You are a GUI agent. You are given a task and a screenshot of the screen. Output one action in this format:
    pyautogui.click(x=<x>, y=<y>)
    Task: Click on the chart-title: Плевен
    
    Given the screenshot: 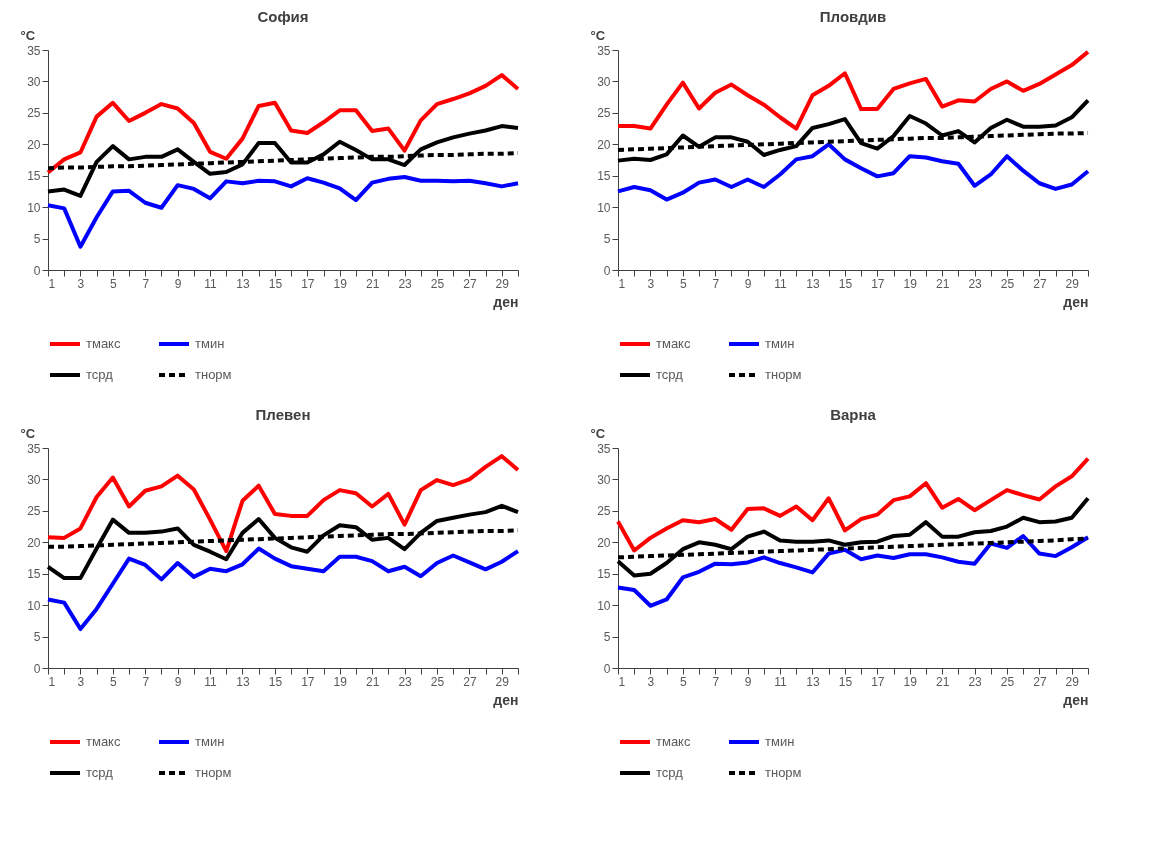 What is the action you would take?
    pyautogui.click(x=283, y=414)
    